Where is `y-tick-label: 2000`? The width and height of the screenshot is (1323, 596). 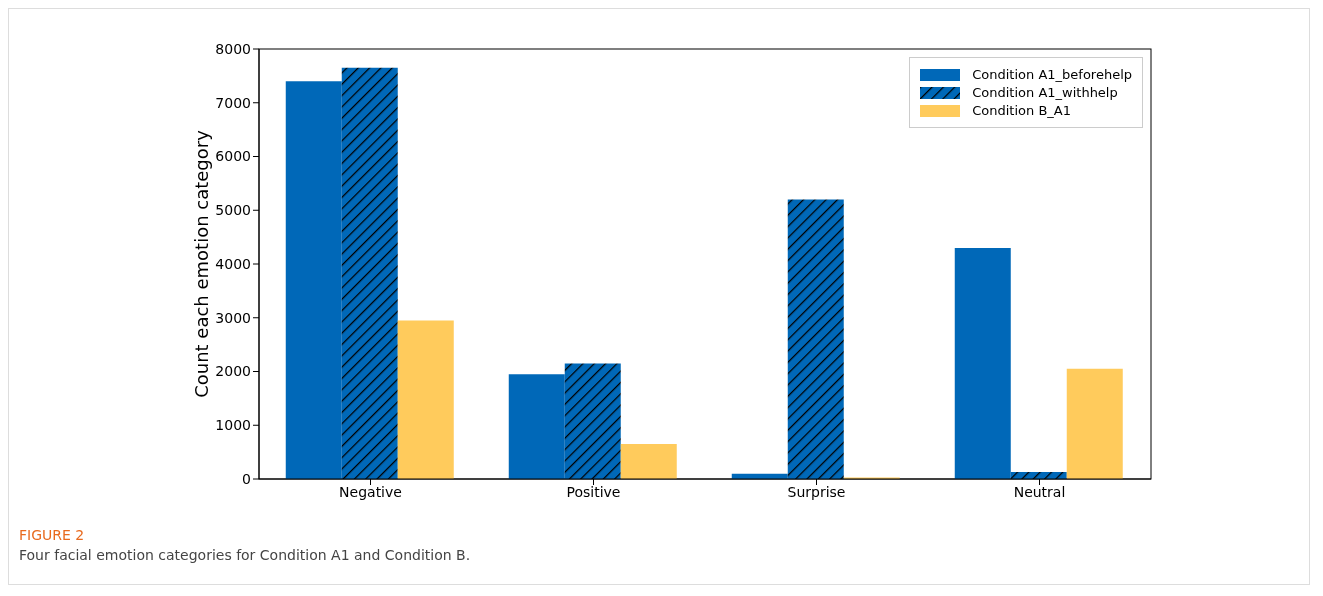
y-tick-label: 2000 is located at coordinates (233, 371).